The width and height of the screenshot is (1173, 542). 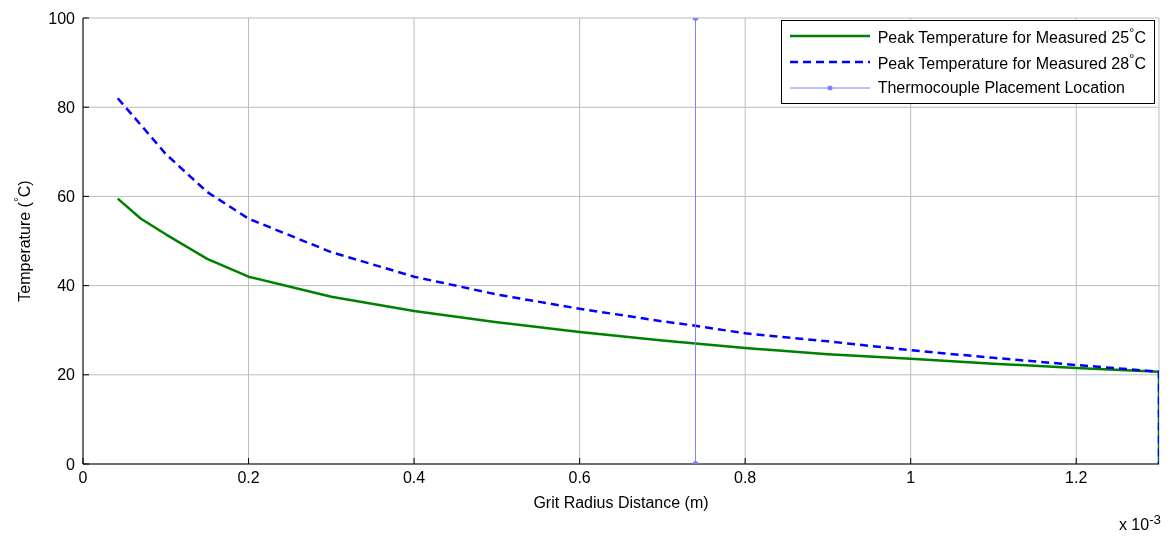 I want to click on x-tick-label: 0.8, so click(x=745, y=478).